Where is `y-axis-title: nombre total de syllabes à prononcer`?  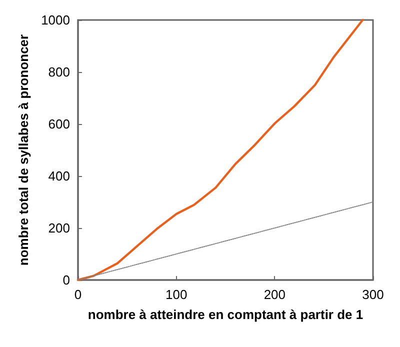 y-axis-title: nombre total de syllabes à prononcer is located at coordinates (23, 150).